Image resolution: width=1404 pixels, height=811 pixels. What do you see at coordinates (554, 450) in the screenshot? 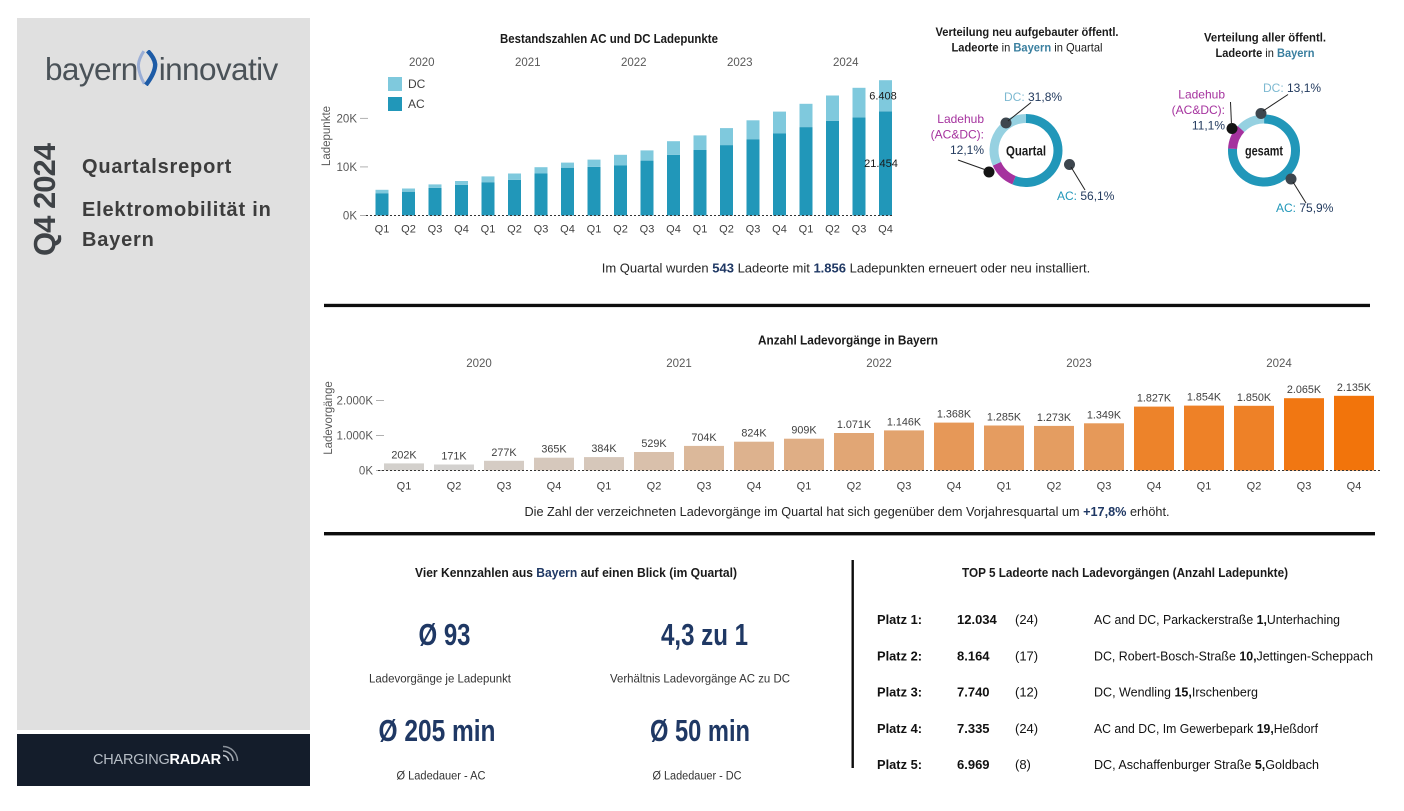
I see `svg-text: 365K` at bounding box center [554, 450].